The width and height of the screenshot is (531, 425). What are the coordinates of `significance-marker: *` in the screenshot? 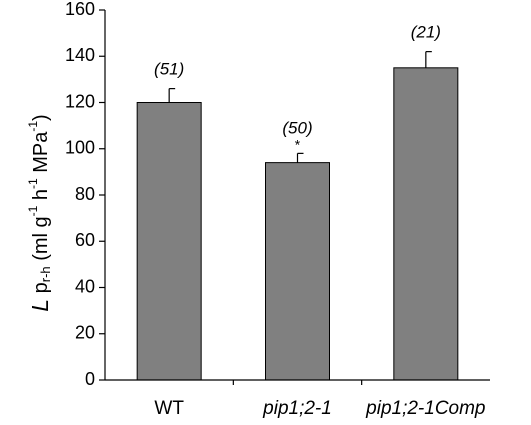 It's located at (298, 144).